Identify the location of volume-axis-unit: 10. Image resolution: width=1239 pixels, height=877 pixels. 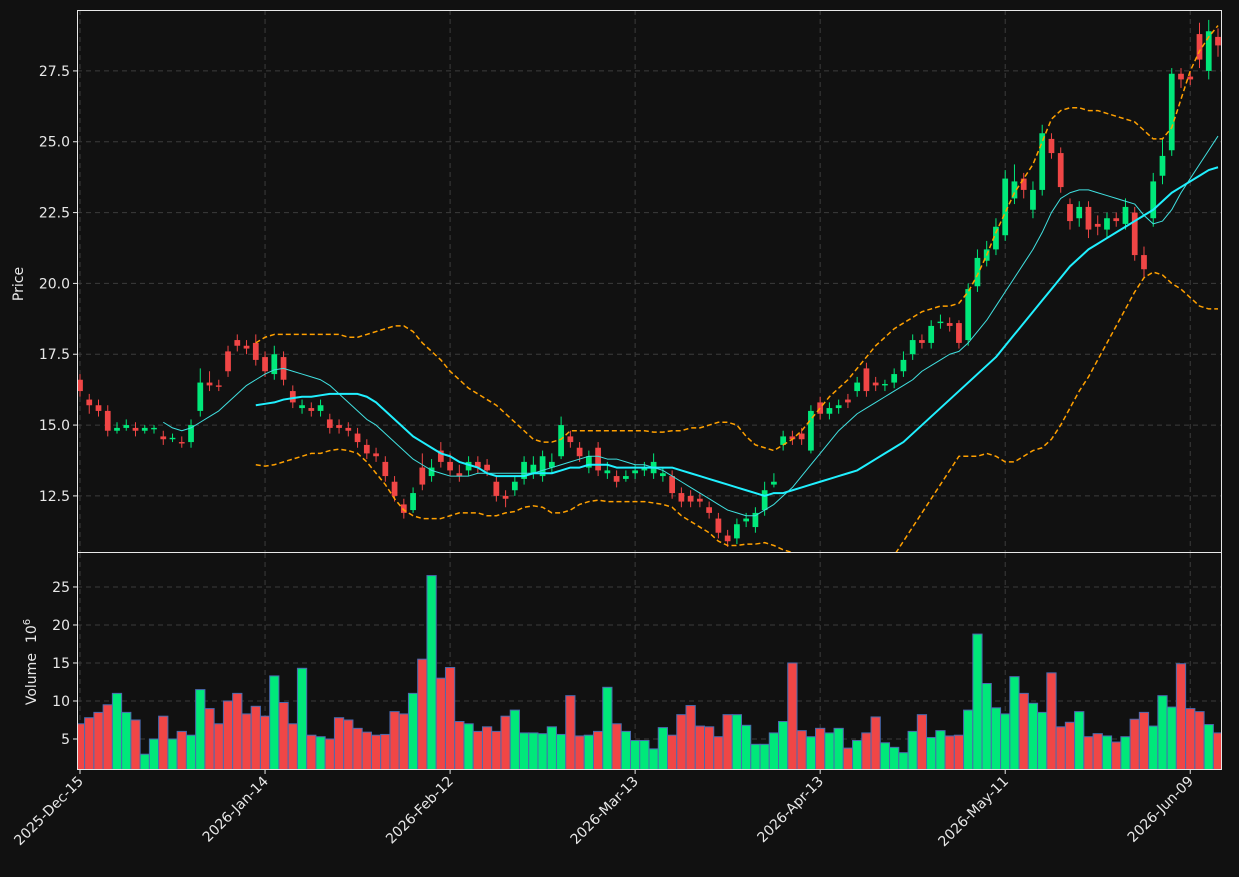
(32, 634).